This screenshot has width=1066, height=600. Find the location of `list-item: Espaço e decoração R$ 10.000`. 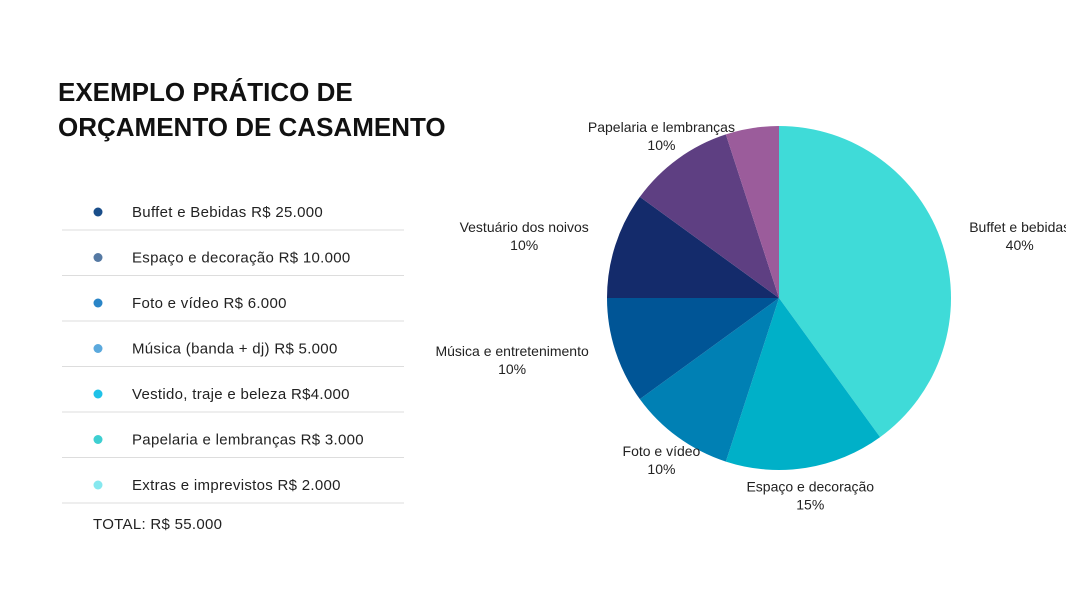

list-item: Espaço e decoração R$ 10.000 is located at coordinates (241, 258).